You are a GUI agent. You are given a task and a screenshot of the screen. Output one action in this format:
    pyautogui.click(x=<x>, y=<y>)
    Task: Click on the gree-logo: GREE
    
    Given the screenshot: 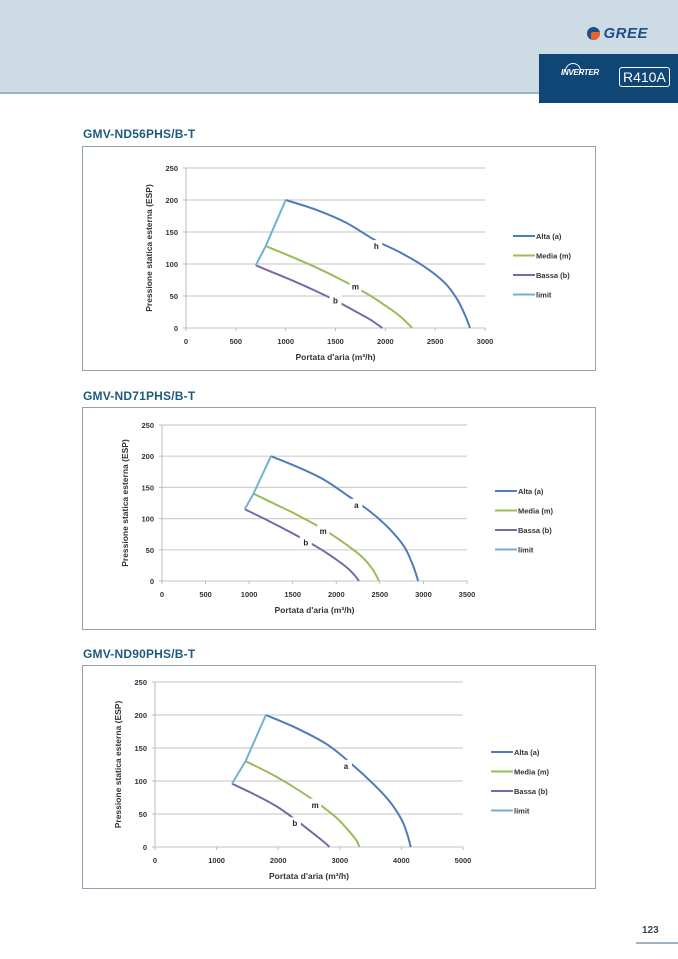 What is the action you would take?
    pyautogui.click(x=617, y=33)
    